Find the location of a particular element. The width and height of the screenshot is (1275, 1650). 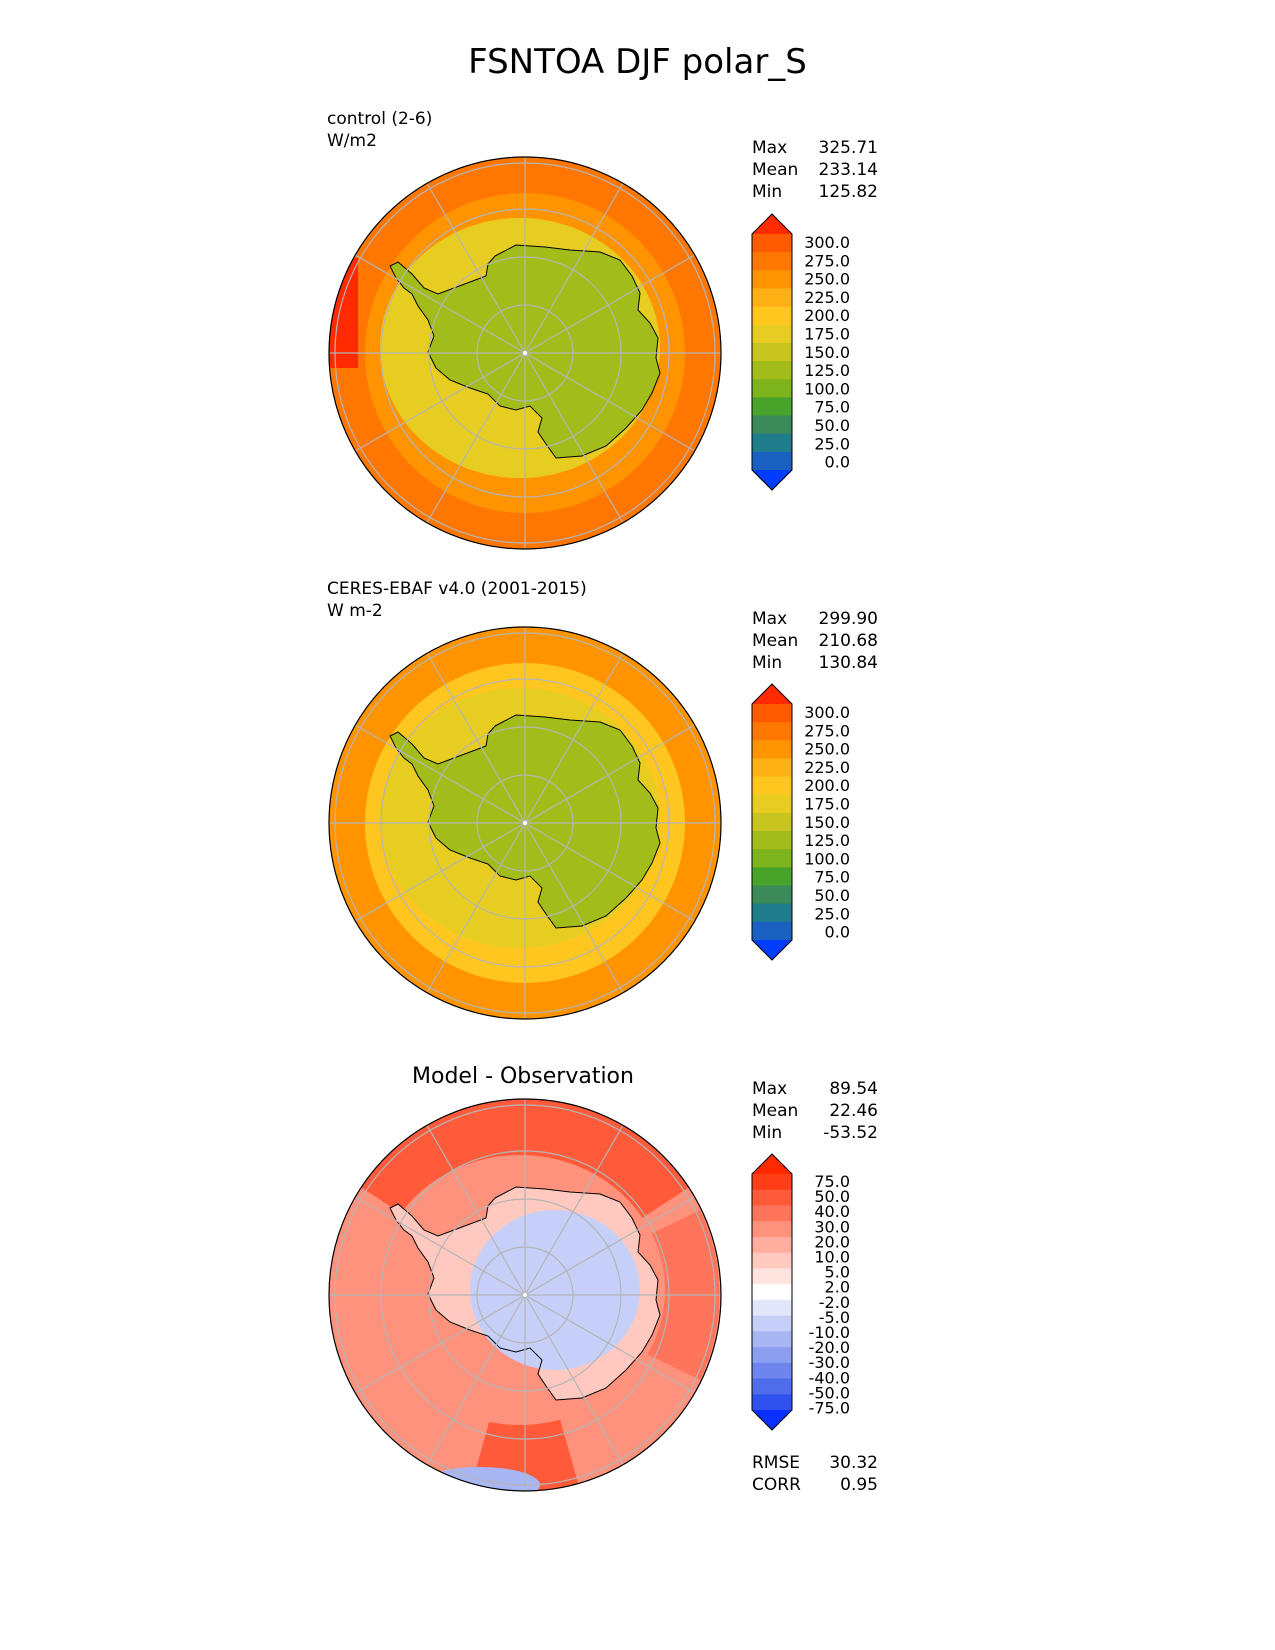

colorbar-outline is located at coordinates (772, 352).